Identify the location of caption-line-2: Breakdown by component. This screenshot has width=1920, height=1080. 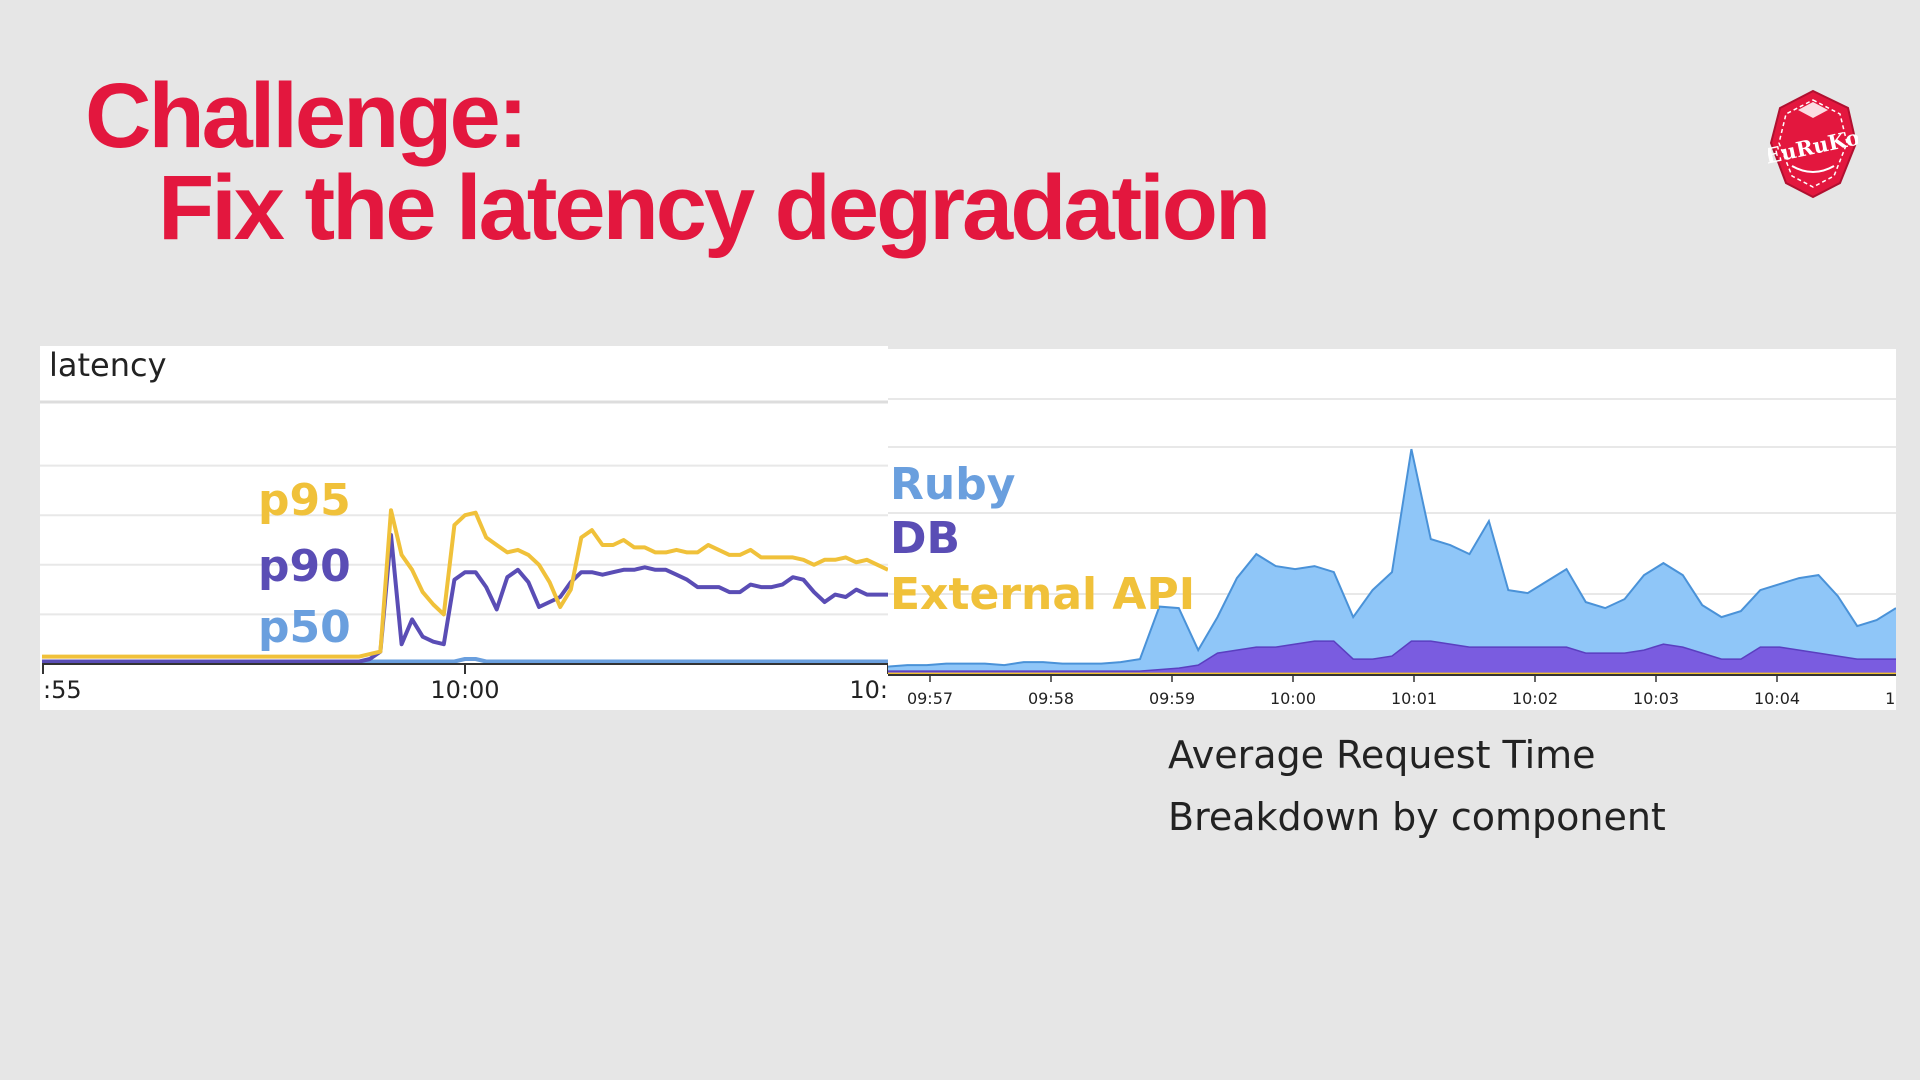
(1417, 817).